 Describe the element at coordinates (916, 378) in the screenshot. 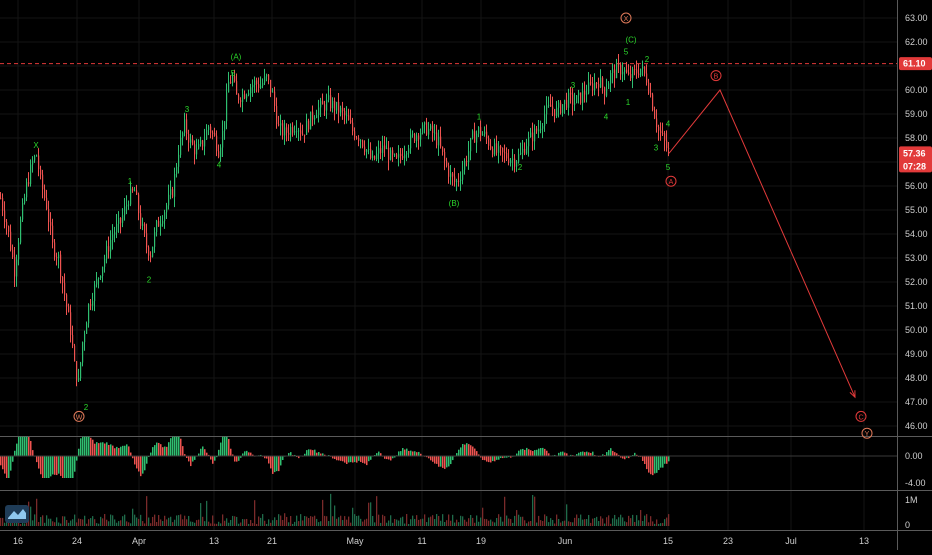

I see `price-tick-label: 48.00` at that location.